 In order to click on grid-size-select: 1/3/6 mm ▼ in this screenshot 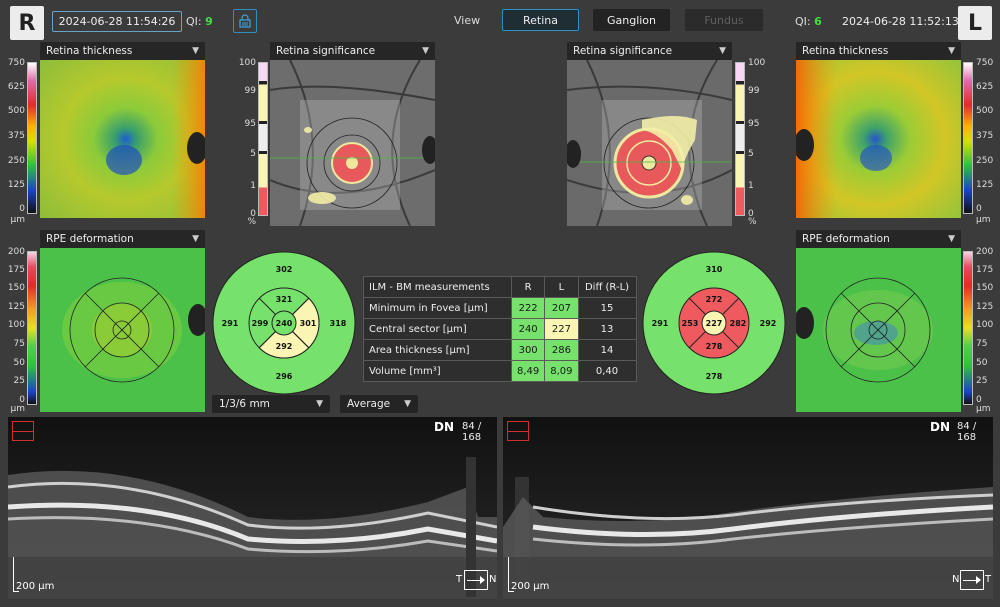, I will do `click(271, 404)`.